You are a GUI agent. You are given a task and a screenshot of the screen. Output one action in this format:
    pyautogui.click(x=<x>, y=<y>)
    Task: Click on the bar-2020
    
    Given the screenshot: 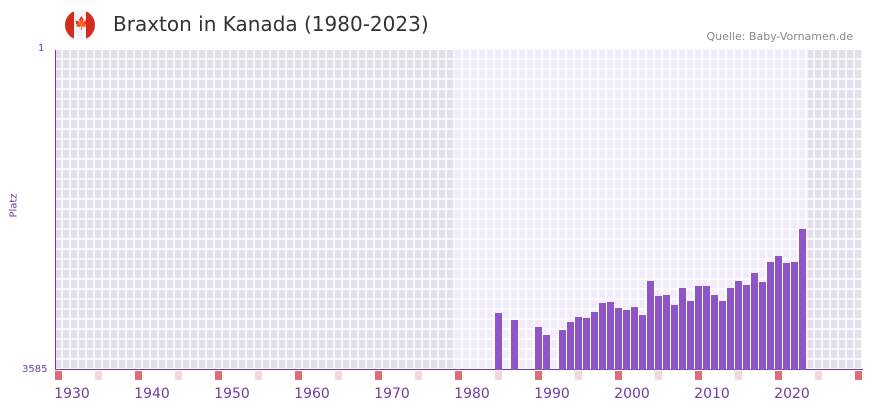 What is the action you would take?
    pyautogui.click(x=794, y=315)
    